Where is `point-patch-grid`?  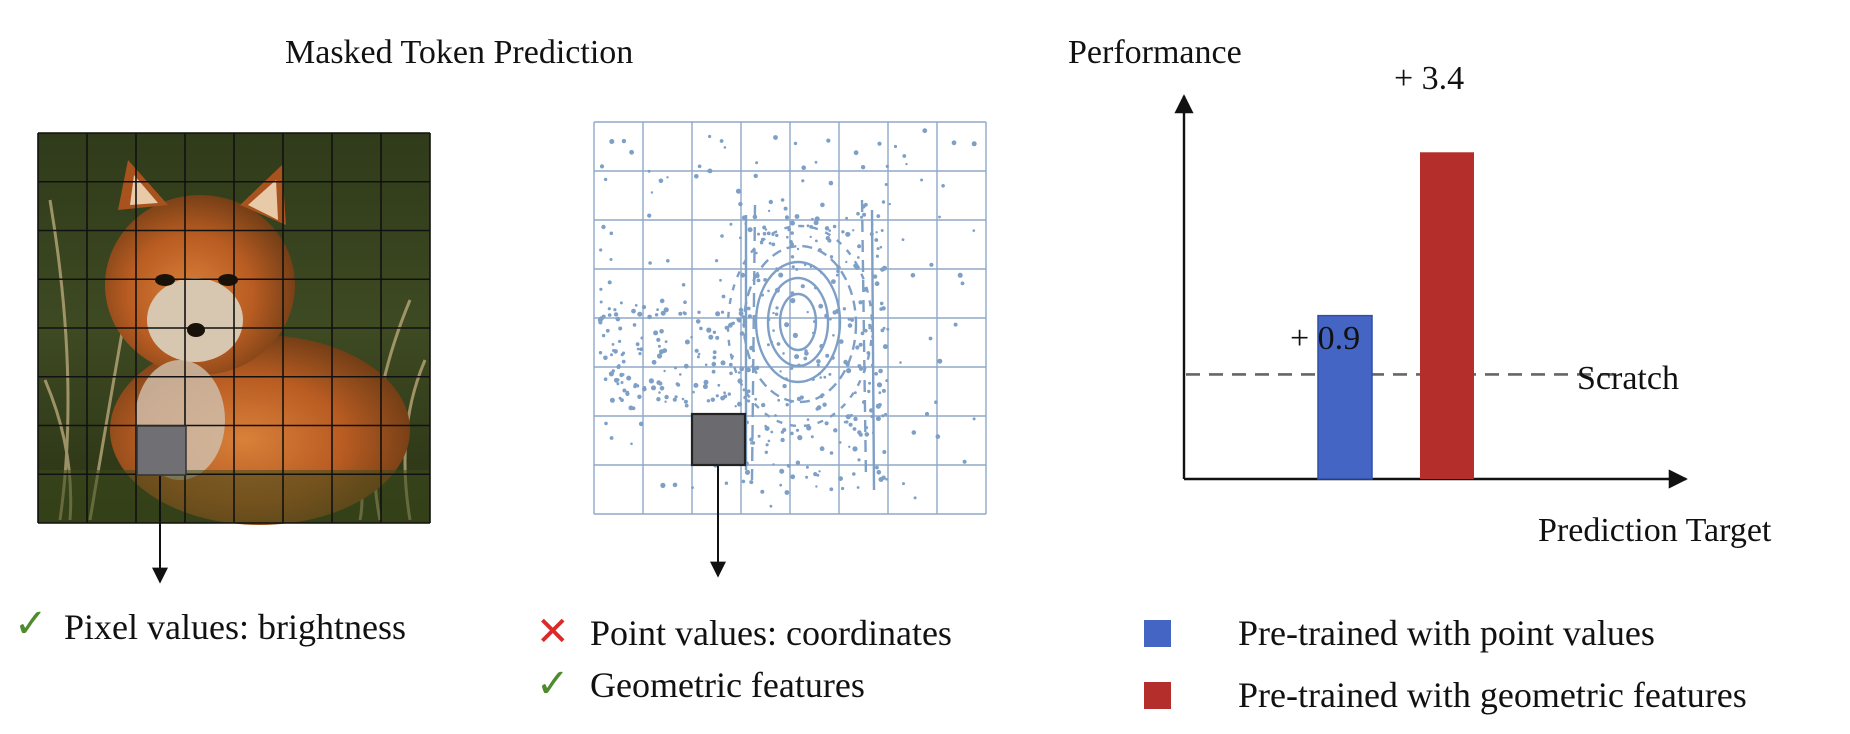 point-patch-grid is located at coordinates (790, 318).